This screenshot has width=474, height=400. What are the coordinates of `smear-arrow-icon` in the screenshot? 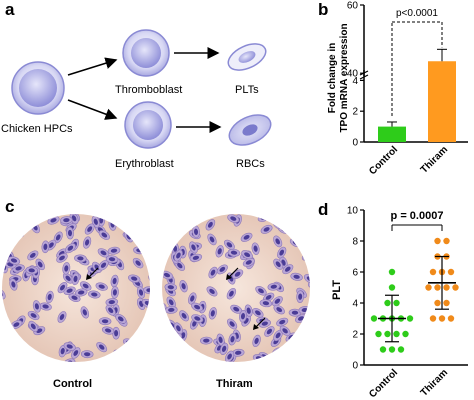 It's located at (232, 273).